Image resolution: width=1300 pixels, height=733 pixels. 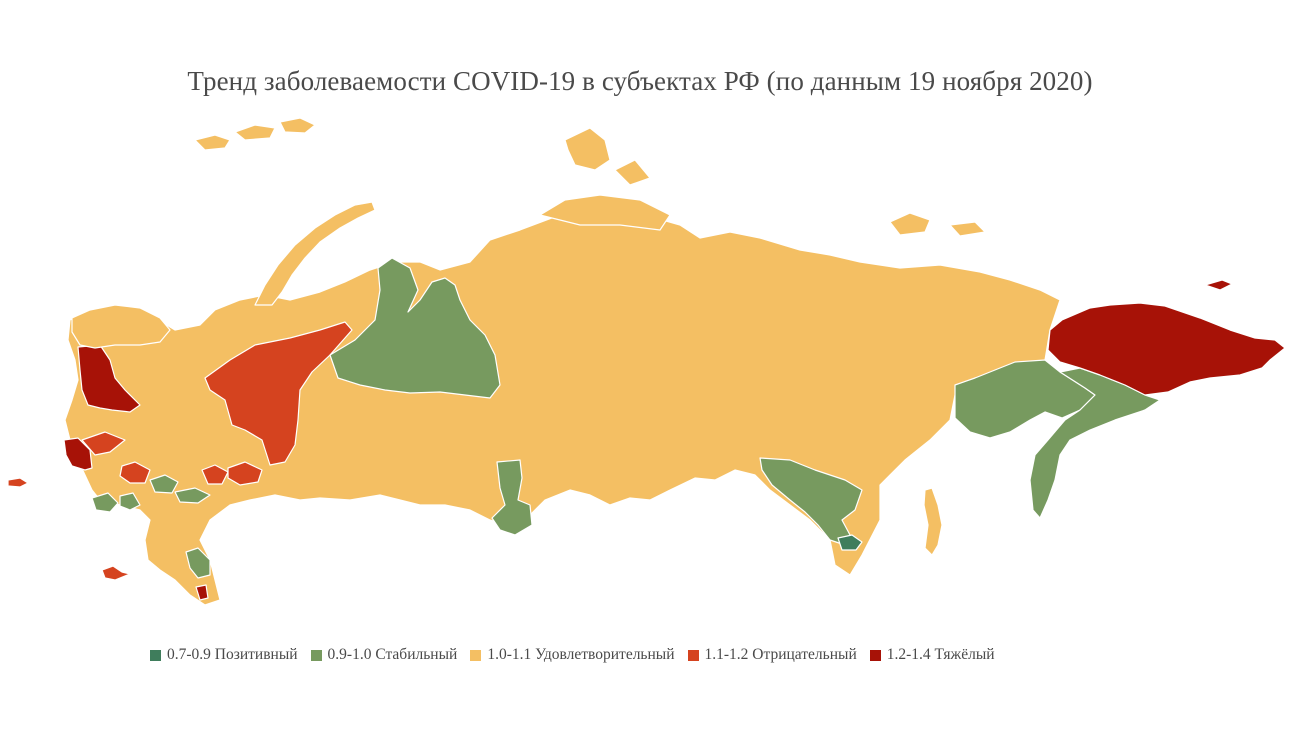 I want to click on region-sakhalin, so click(x=933, y=521).